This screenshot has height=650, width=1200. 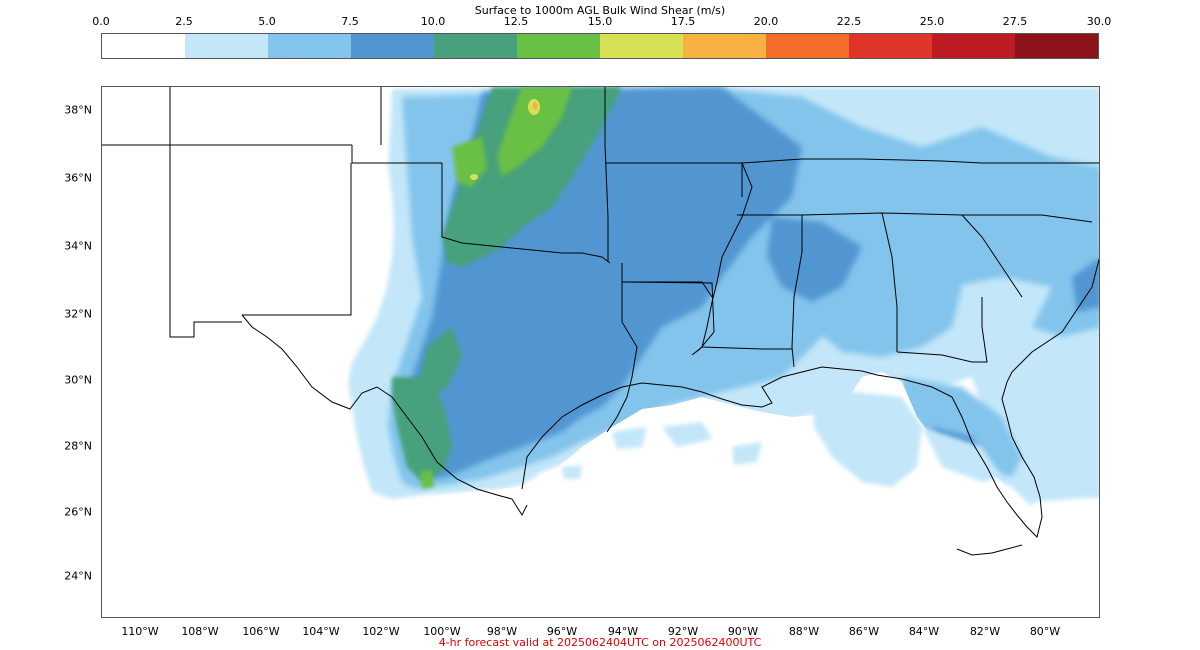 I want to click on colorbar-tick: 22.5, so click(x=849, y=21).